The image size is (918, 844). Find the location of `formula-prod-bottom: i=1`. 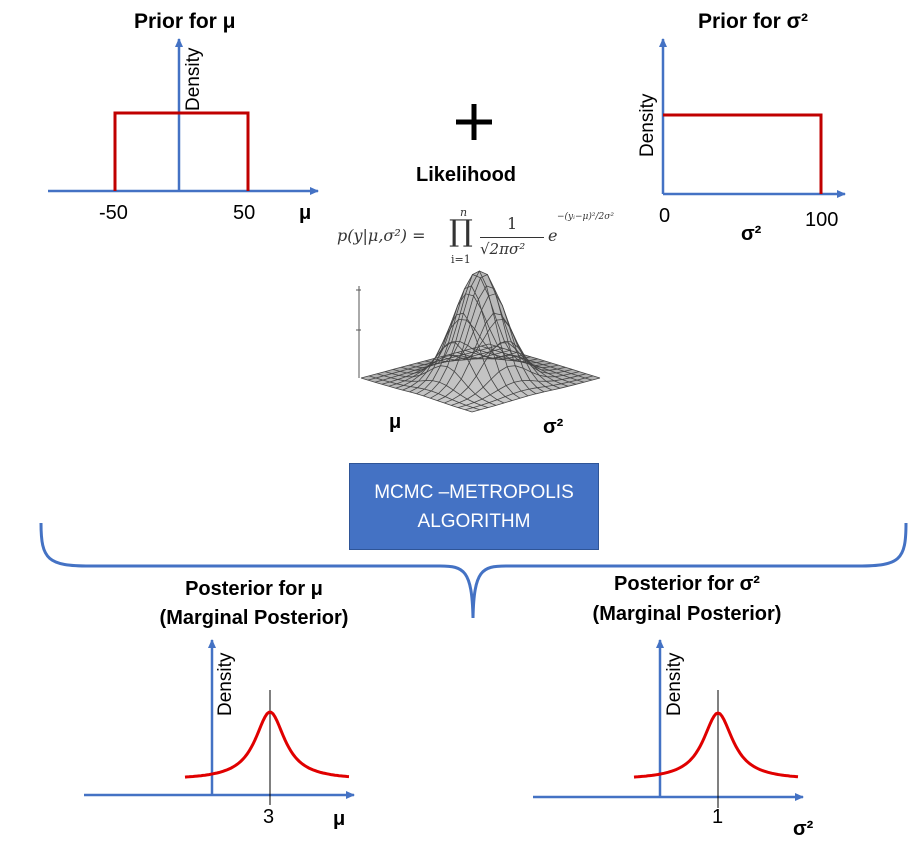

formula-prod-bottom: i=1 is located at coordinates (461, 259).